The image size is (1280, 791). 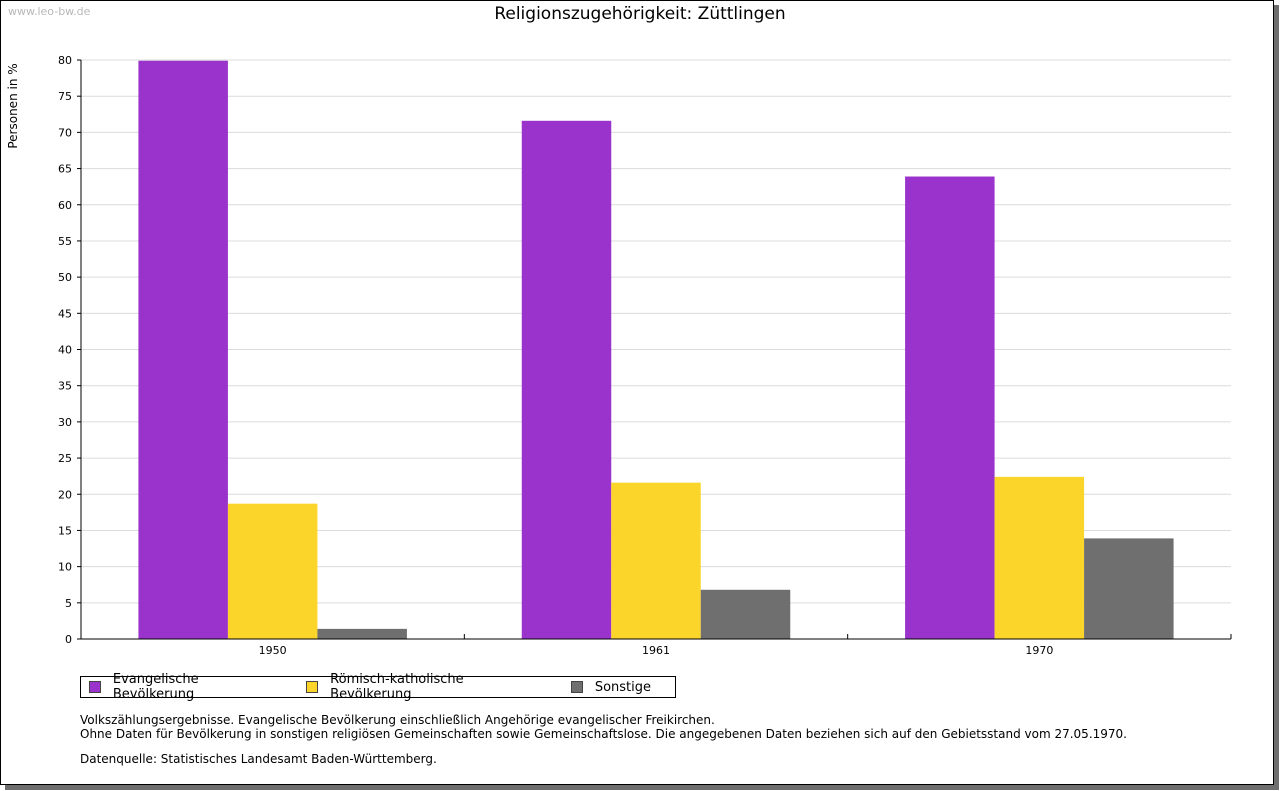 What do you see at coordinates (65, 350) in the screenshot?
I see `y-tick-label: 40` at bounding box center [65, 350].